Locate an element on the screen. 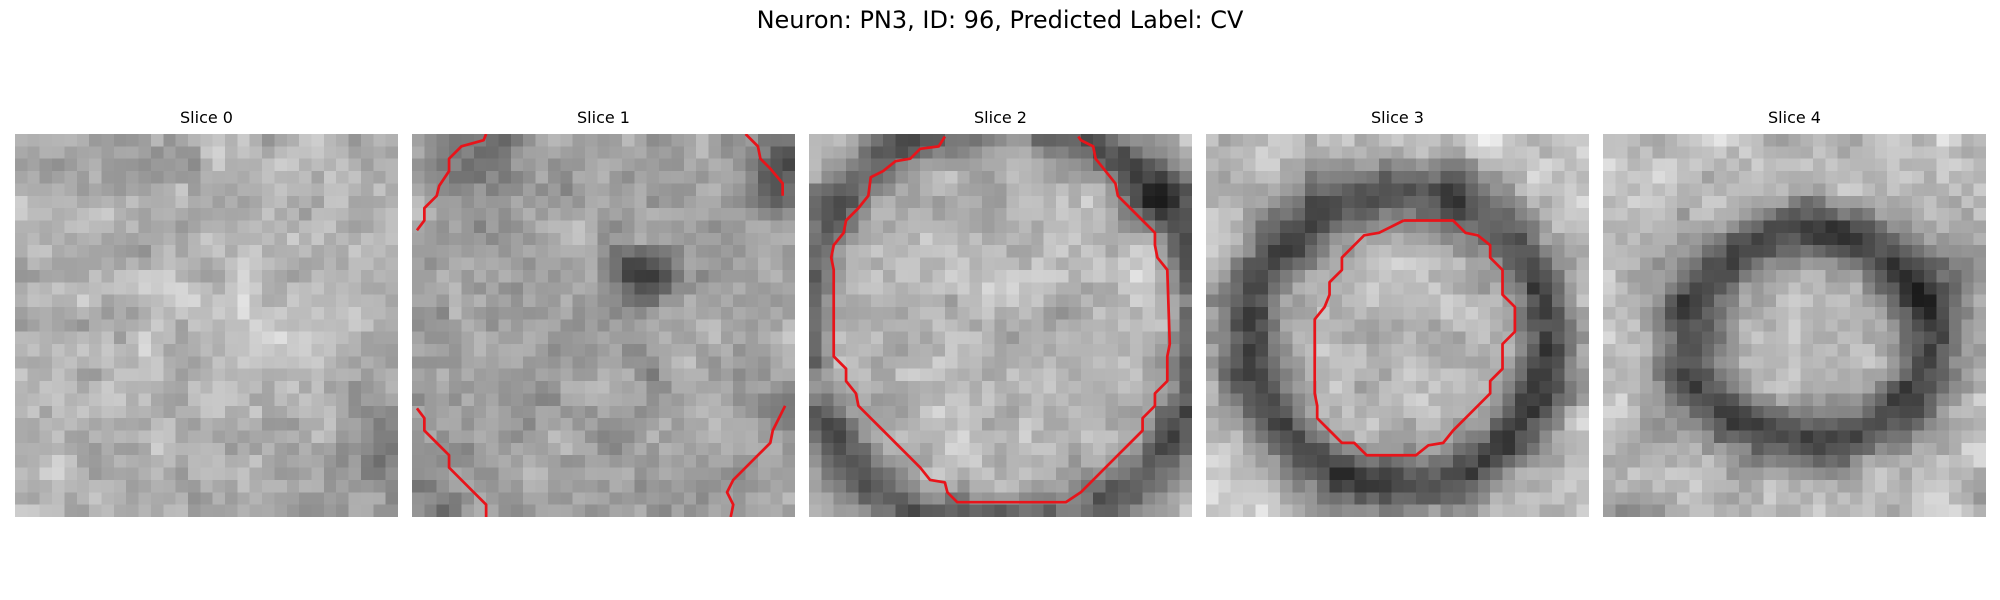  slice-1-panel is located at coordinates (603, 325).